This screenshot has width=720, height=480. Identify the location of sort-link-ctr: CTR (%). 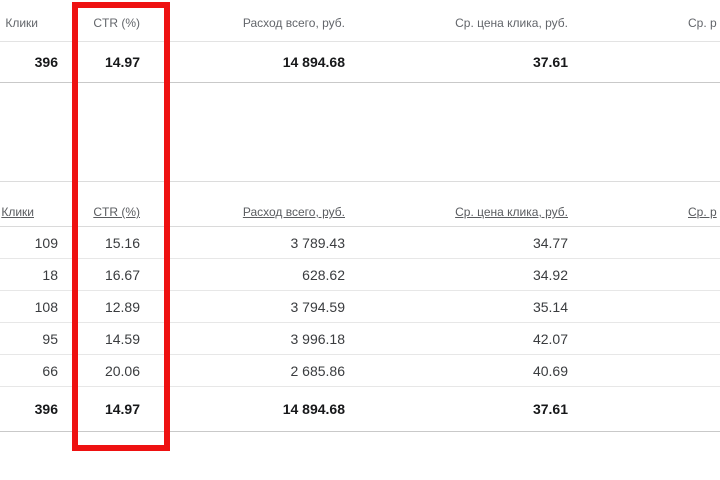
(116, 212).